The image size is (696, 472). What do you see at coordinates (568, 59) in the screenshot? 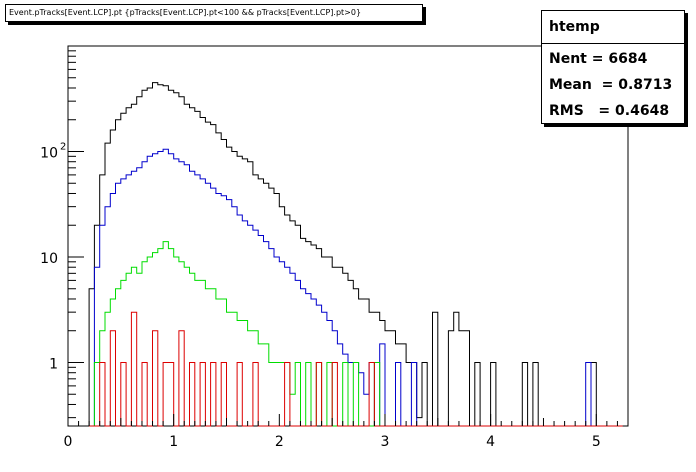
I see `entries-label: Nent` at bounding box center [568, 59].